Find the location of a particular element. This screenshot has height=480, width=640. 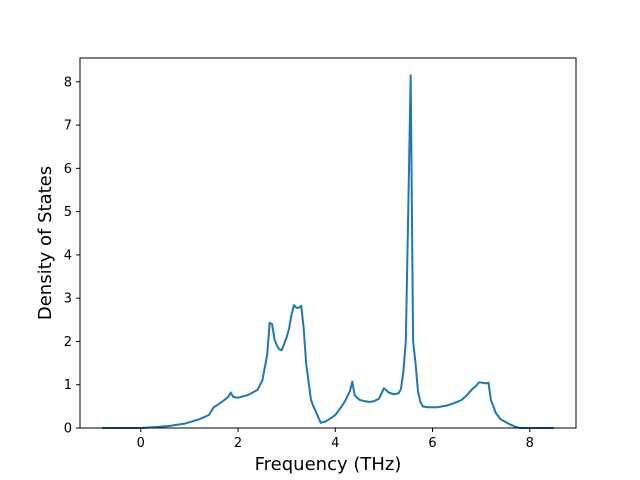

y-tick-label: 5 is located at coordinates (68, 212).